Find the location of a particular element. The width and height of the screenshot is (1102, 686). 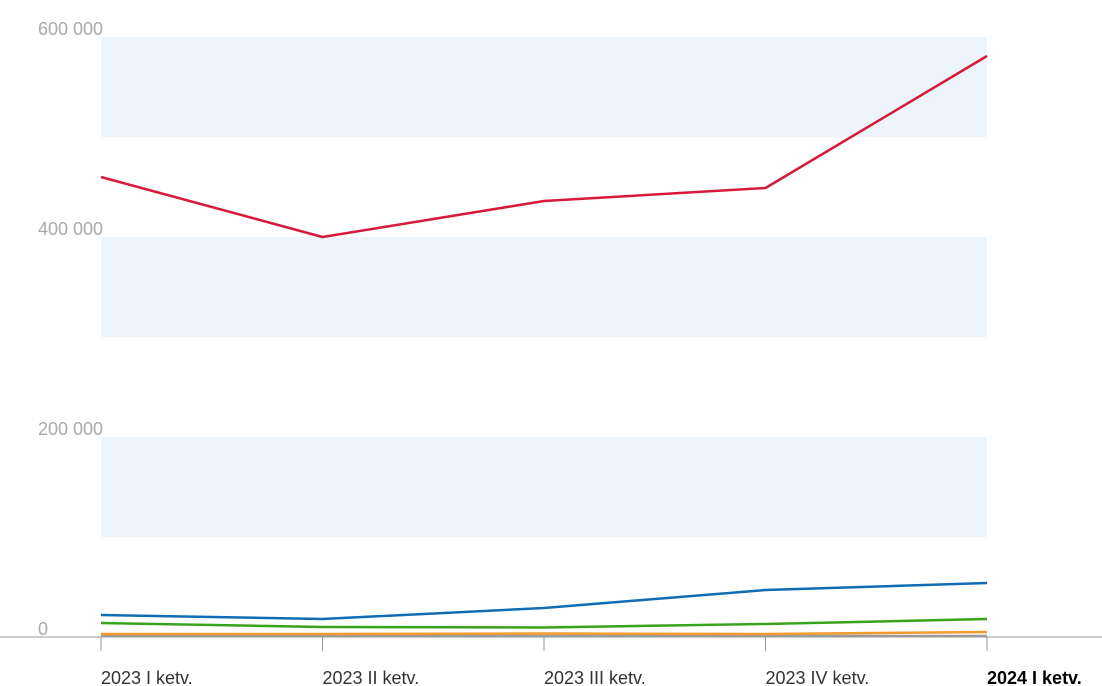

x-tick-label: 2023 III ketv. is located at coordinates (595, 677).